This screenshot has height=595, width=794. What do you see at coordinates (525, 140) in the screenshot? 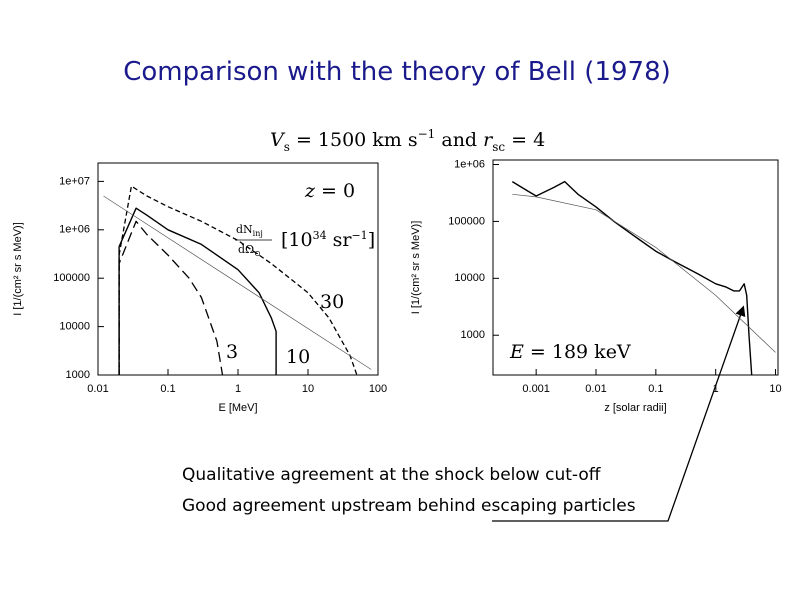
I see `formula-part: = 4` at bounding box center [525, 140].